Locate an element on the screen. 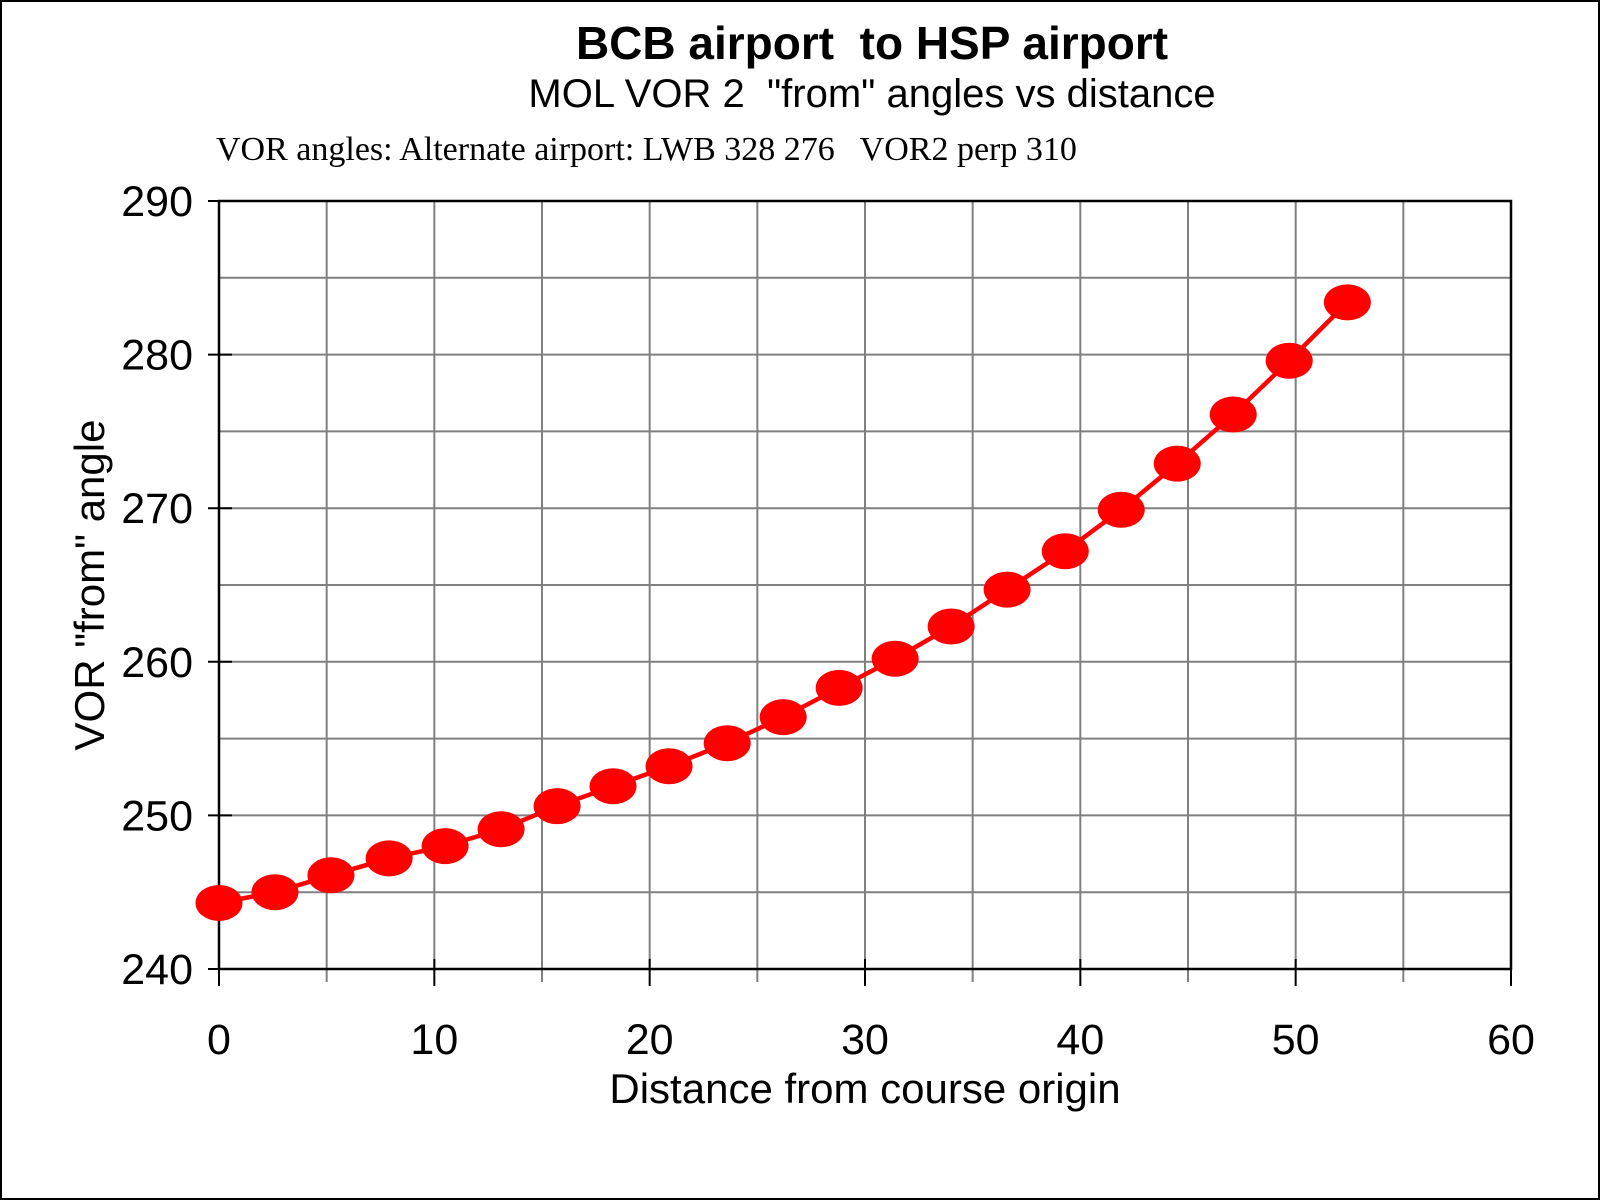  x-tick-label: 10 is located at coordinates (434, 1040).